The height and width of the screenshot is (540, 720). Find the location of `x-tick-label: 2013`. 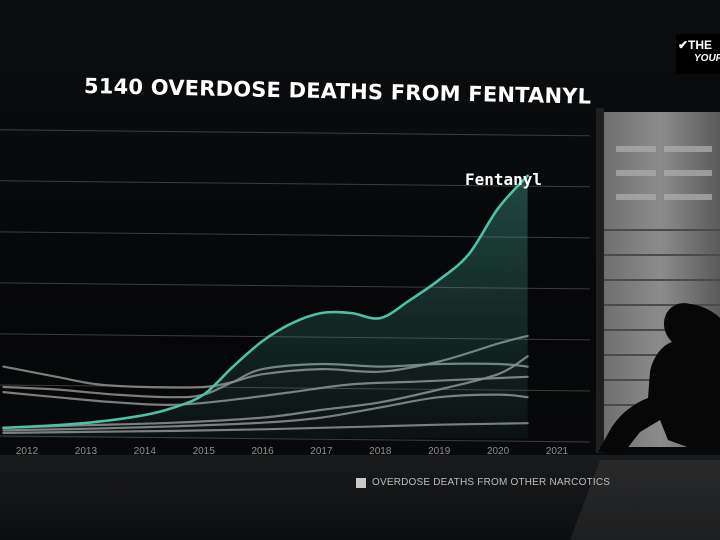

x-tick-label: 2013 is located at coordinates (86, 451).